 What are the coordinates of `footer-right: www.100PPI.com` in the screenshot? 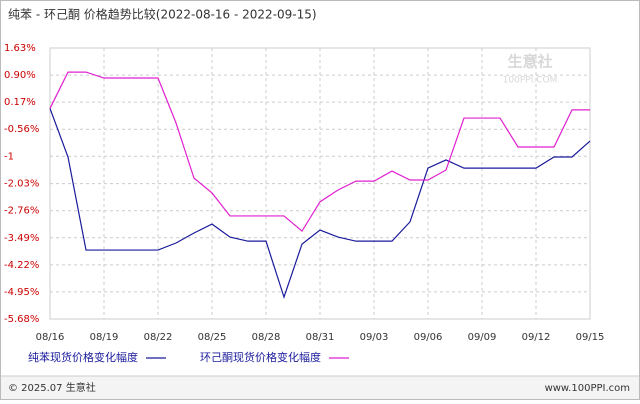 It's located at (587, 388).